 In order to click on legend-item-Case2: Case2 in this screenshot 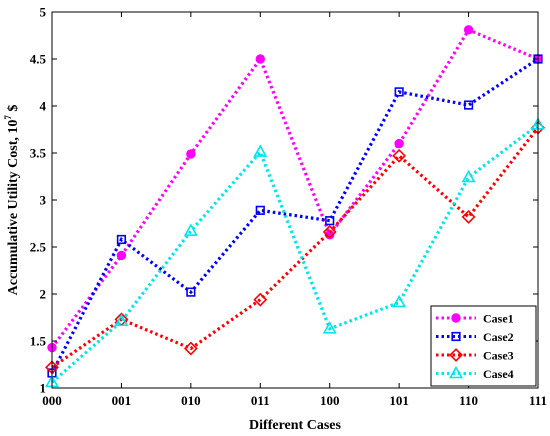, I will do `click(475, 337)`.